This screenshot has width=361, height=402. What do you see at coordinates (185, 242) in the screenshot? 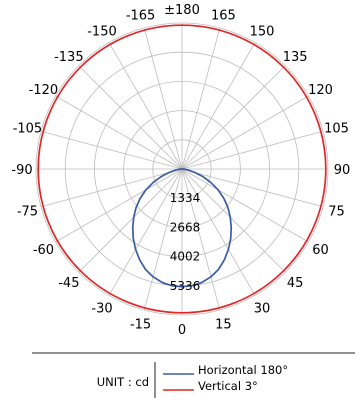
I see `radial-tick-labels: 1334 2668 4002 5336` at bounding box center [185, 242].